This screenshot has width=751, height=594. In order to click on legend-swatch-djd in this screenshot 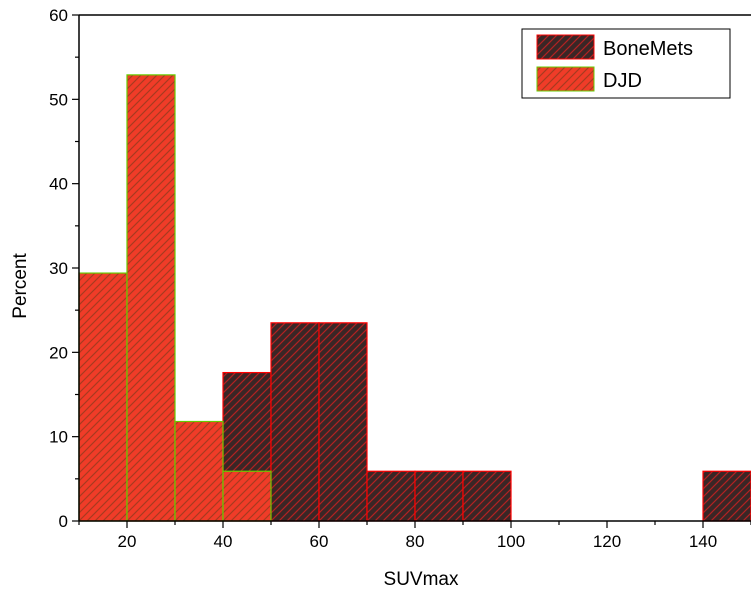, I will do `click(565, 79)`.